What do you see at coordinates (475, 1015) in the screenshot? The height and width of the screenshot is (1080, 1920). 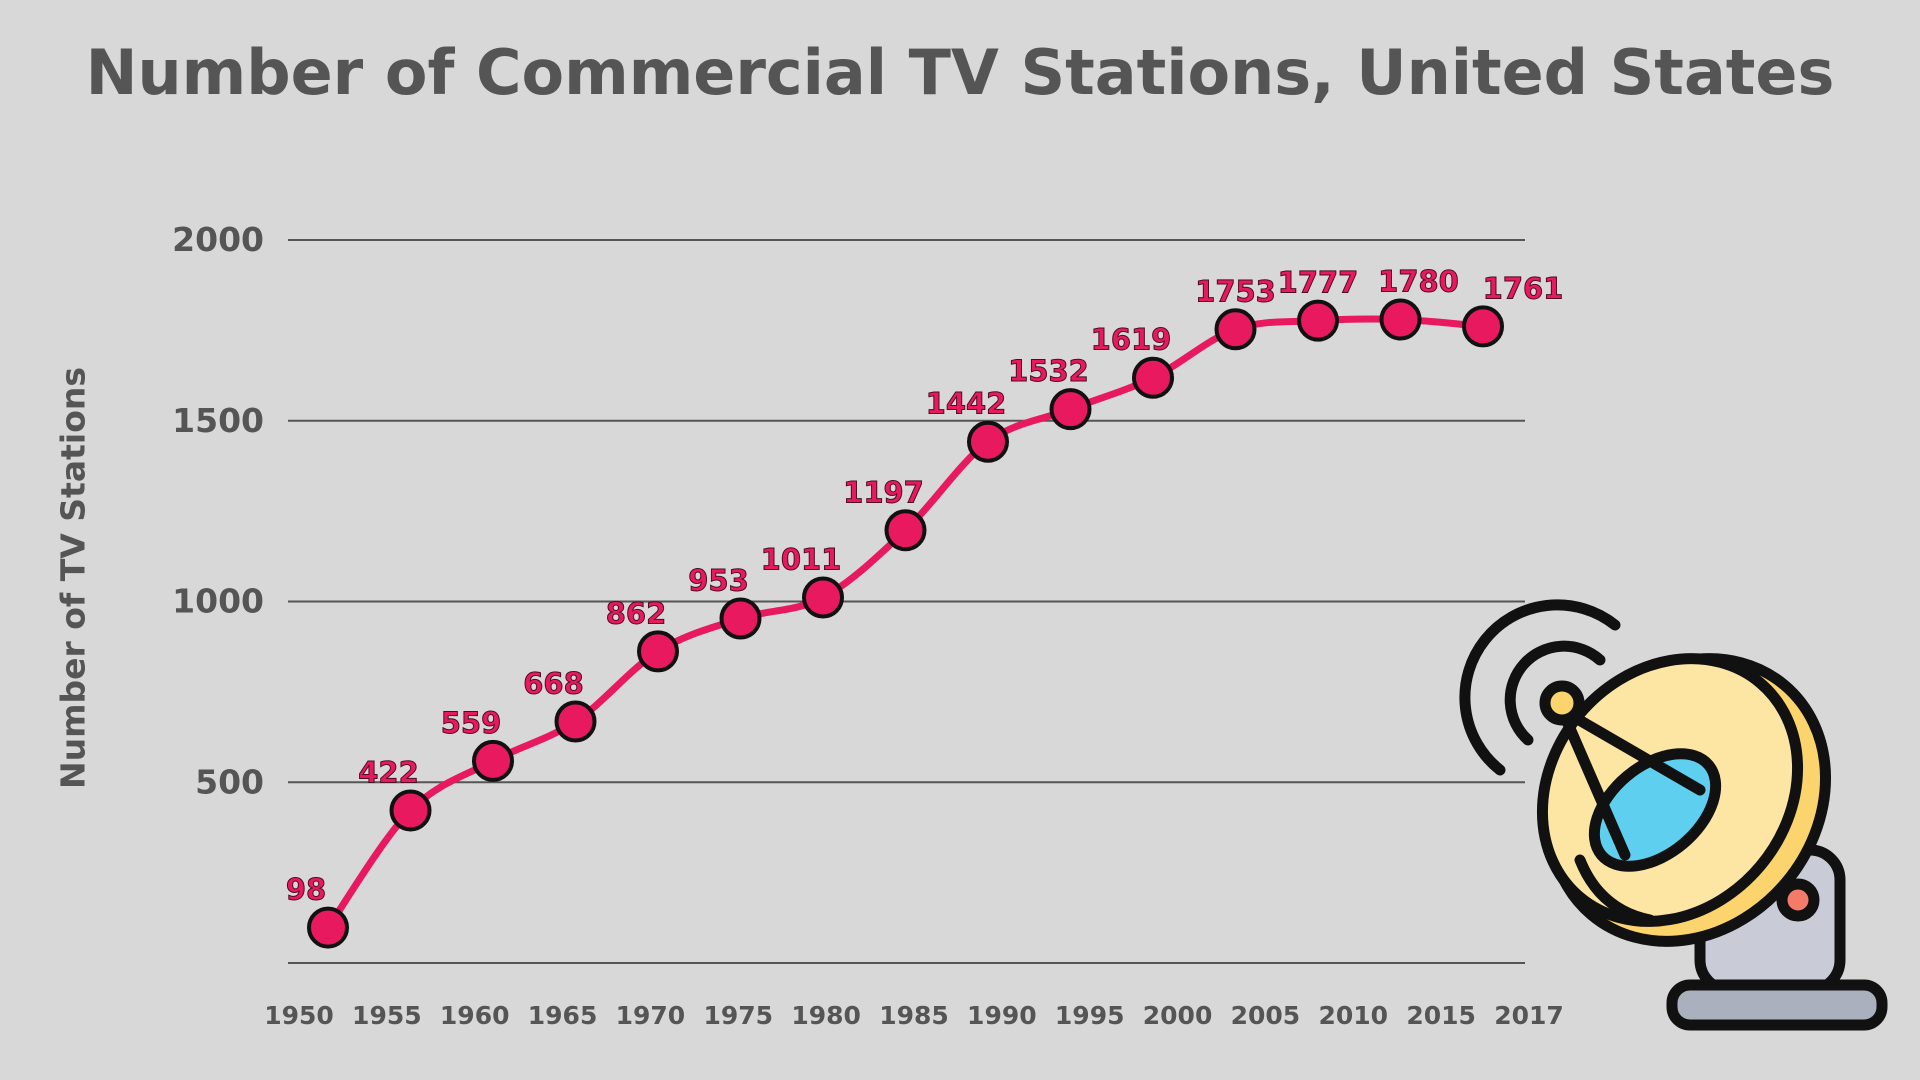 I see `x-tick-label: 1960` at bounding box center [475, 1015].